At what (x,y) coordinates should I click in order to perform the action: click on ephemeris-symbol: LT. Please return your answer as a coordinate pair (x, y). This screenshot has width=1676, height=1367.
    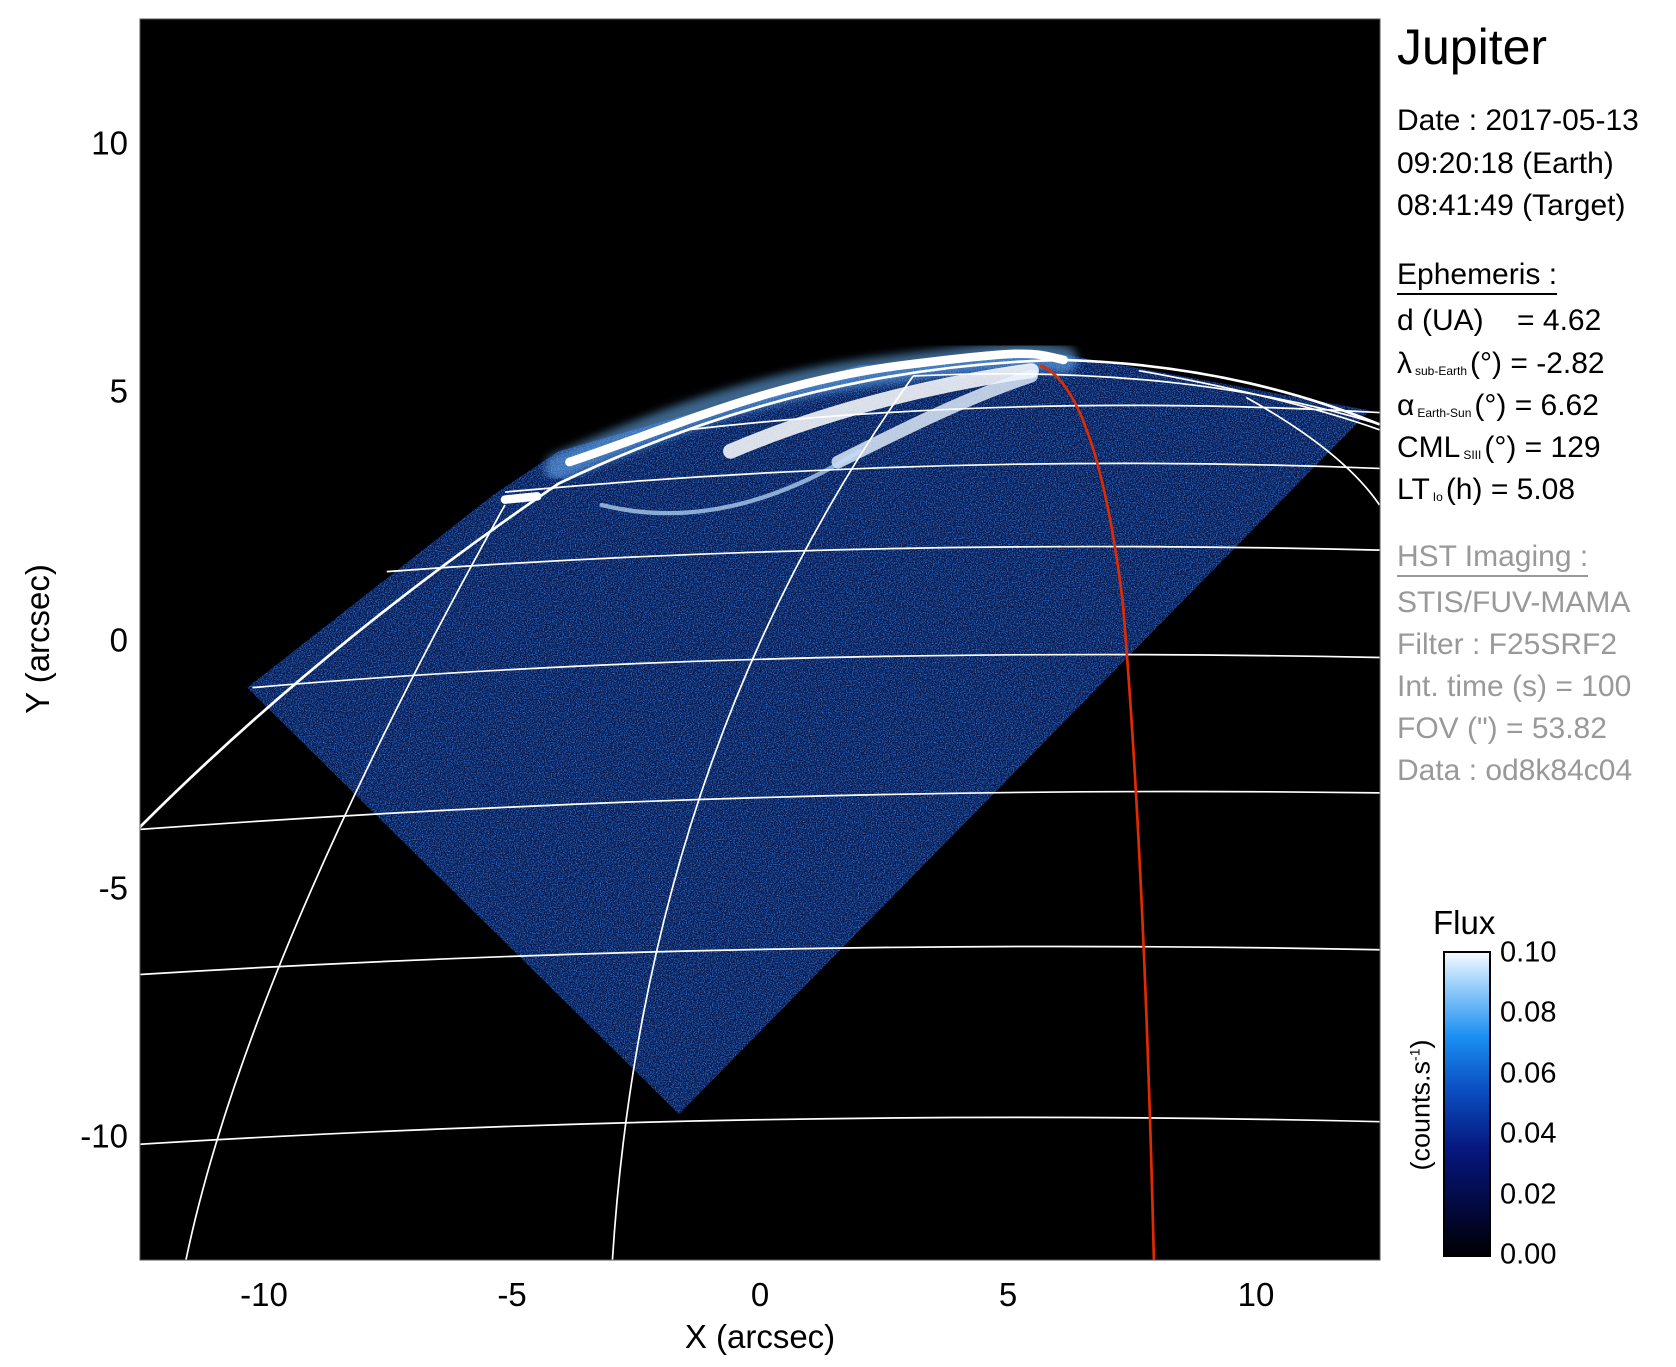
    Looking at the image, I should click on (1413, 489).